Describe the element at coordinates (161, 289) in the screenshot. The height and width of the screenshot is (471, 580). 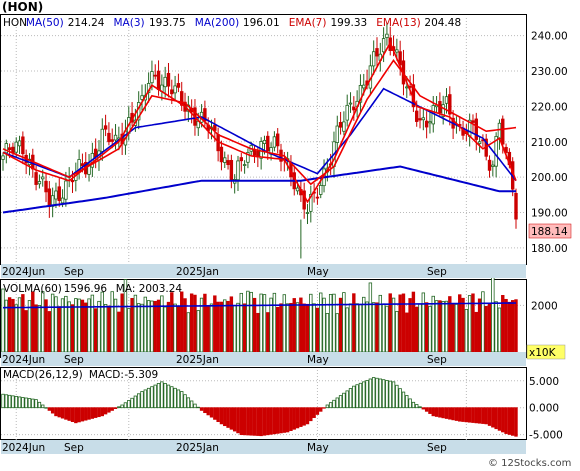
I see `legend-value: 2003.24` at that location.